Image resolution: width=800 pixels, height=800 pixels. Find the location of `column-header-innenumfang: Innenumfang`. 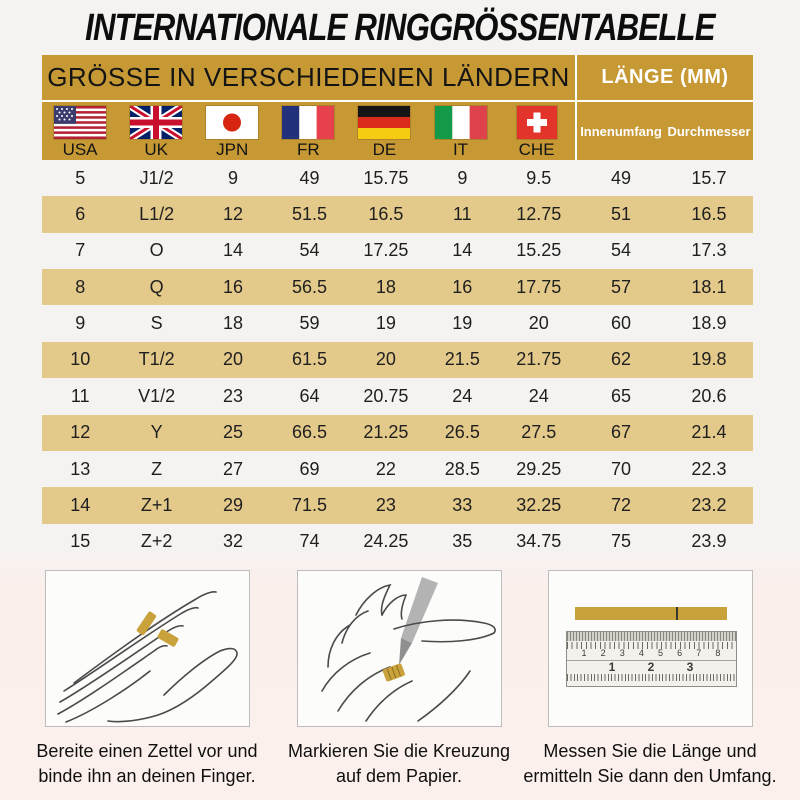

column-header-innenumfang: Innenumfang is located at coordinates (621, 131).